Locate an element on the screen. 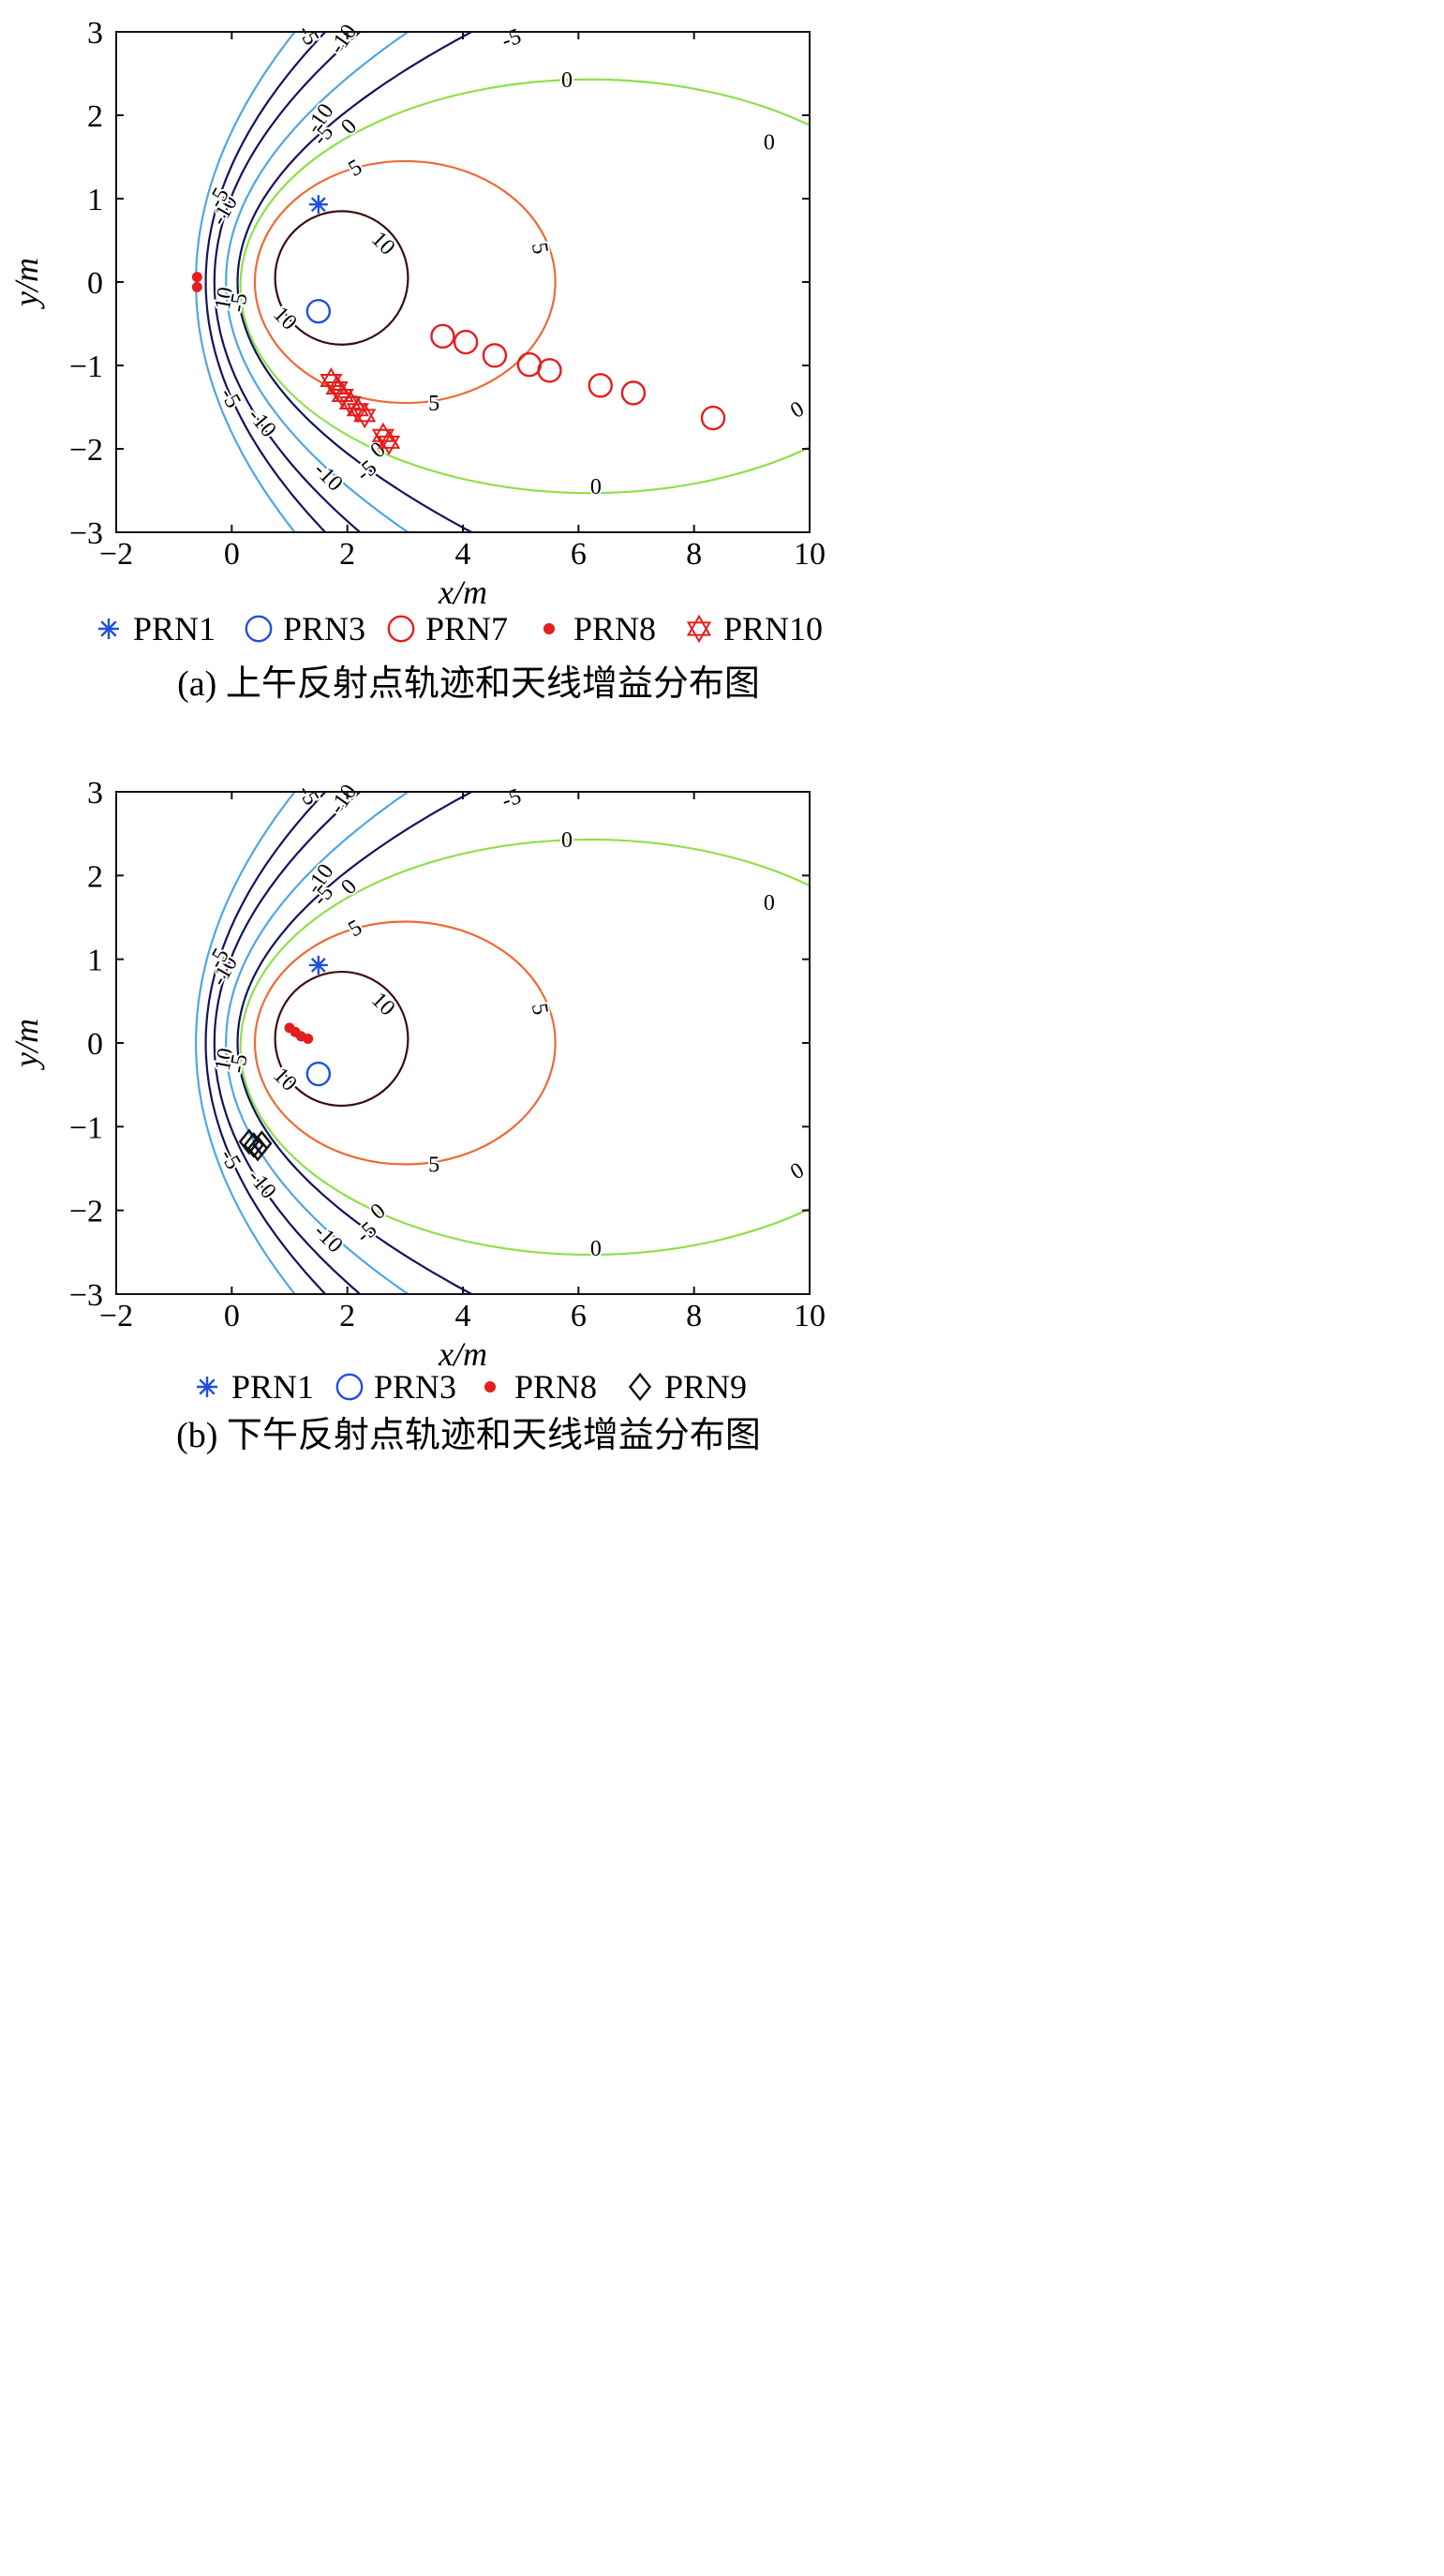 The width and height of the screenshot is (1444, 2576). series-prn8 is located at coordinates (196, 282).